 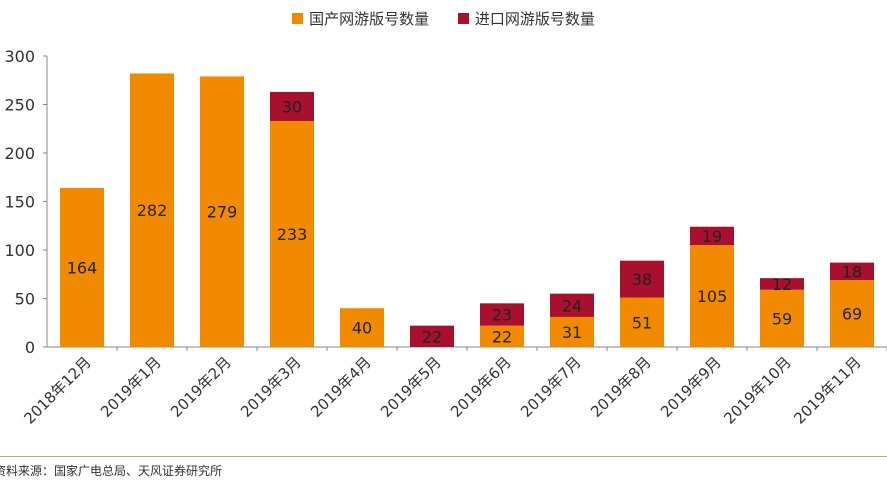 What do you see at coordinates (19, 202) in the screenshot?
I see `y-tick-label: 150` at bounding box center [19, 202].